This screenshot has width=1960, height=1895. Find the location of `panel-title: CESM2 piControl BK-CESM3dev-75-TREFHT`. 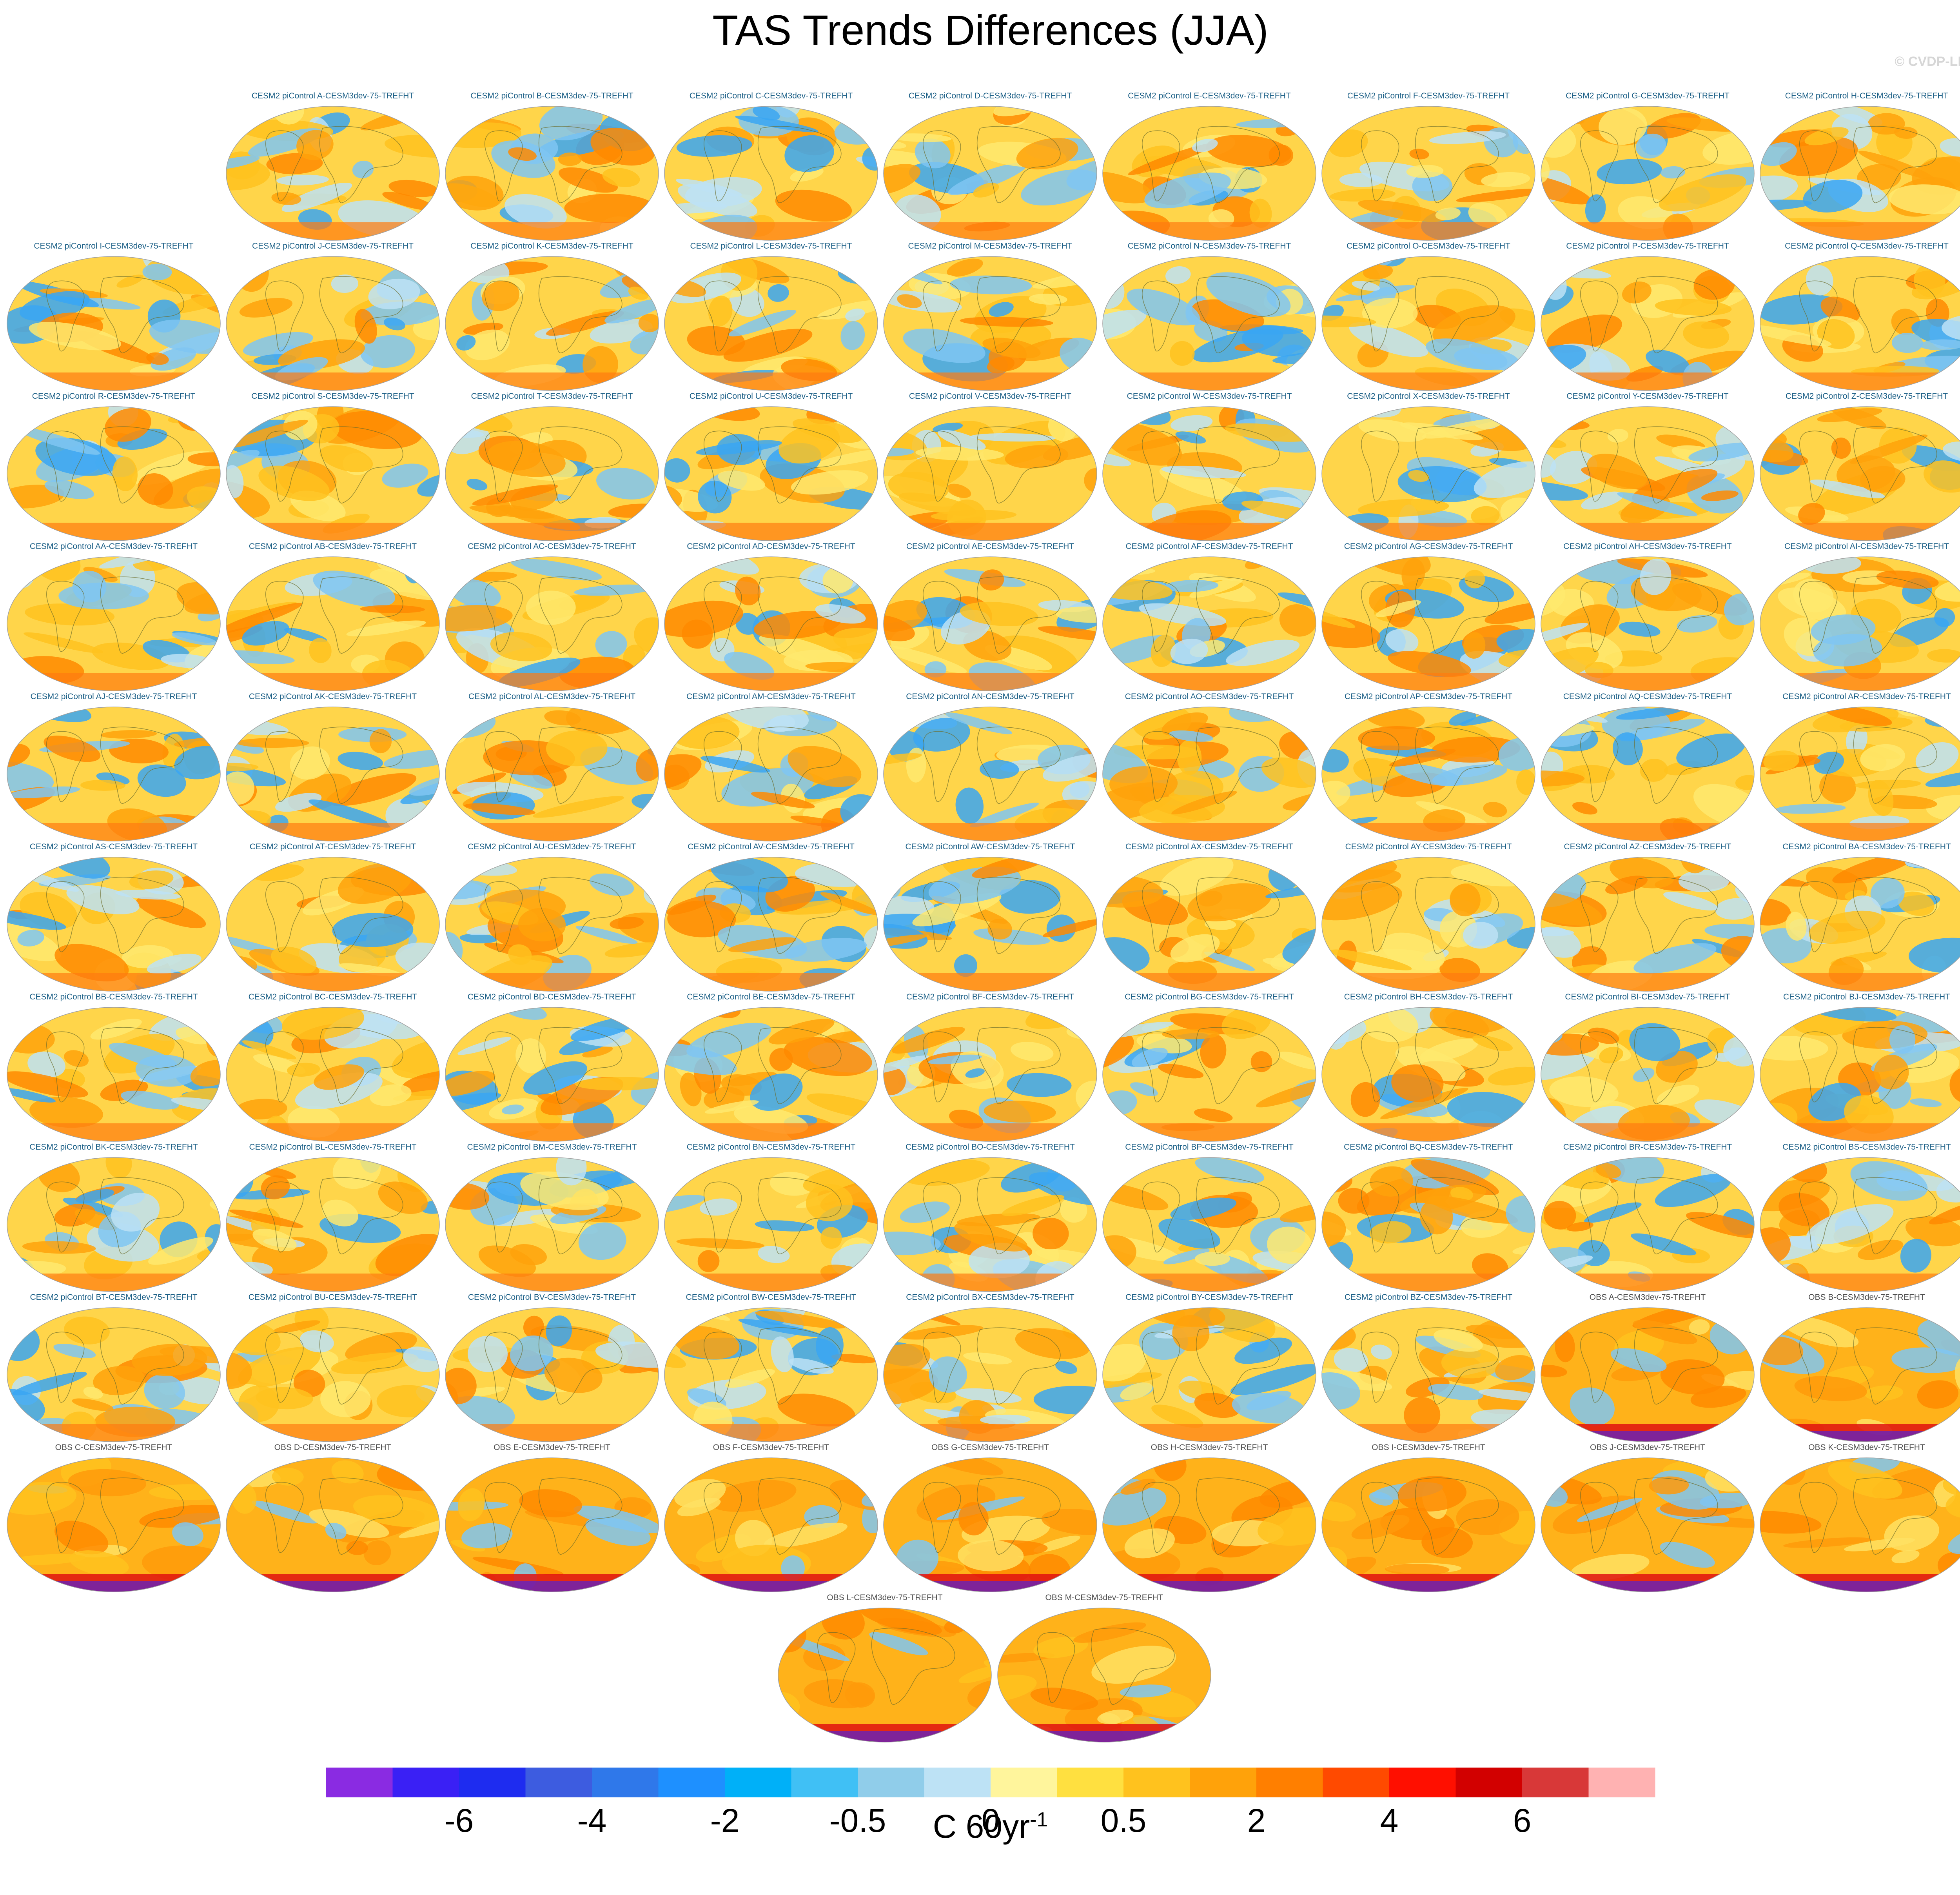

panel-title: CESM2 piControl BK-CESM3dev-75-TREFHT is located at coordinates (113, 1147).